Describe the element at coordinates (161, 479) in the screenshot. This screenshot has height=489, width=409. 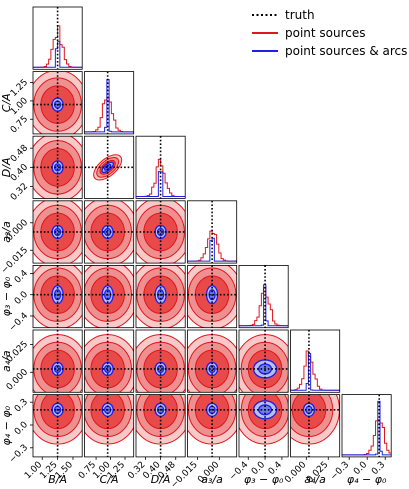
I see `x-axis-label: D/A` at that location.